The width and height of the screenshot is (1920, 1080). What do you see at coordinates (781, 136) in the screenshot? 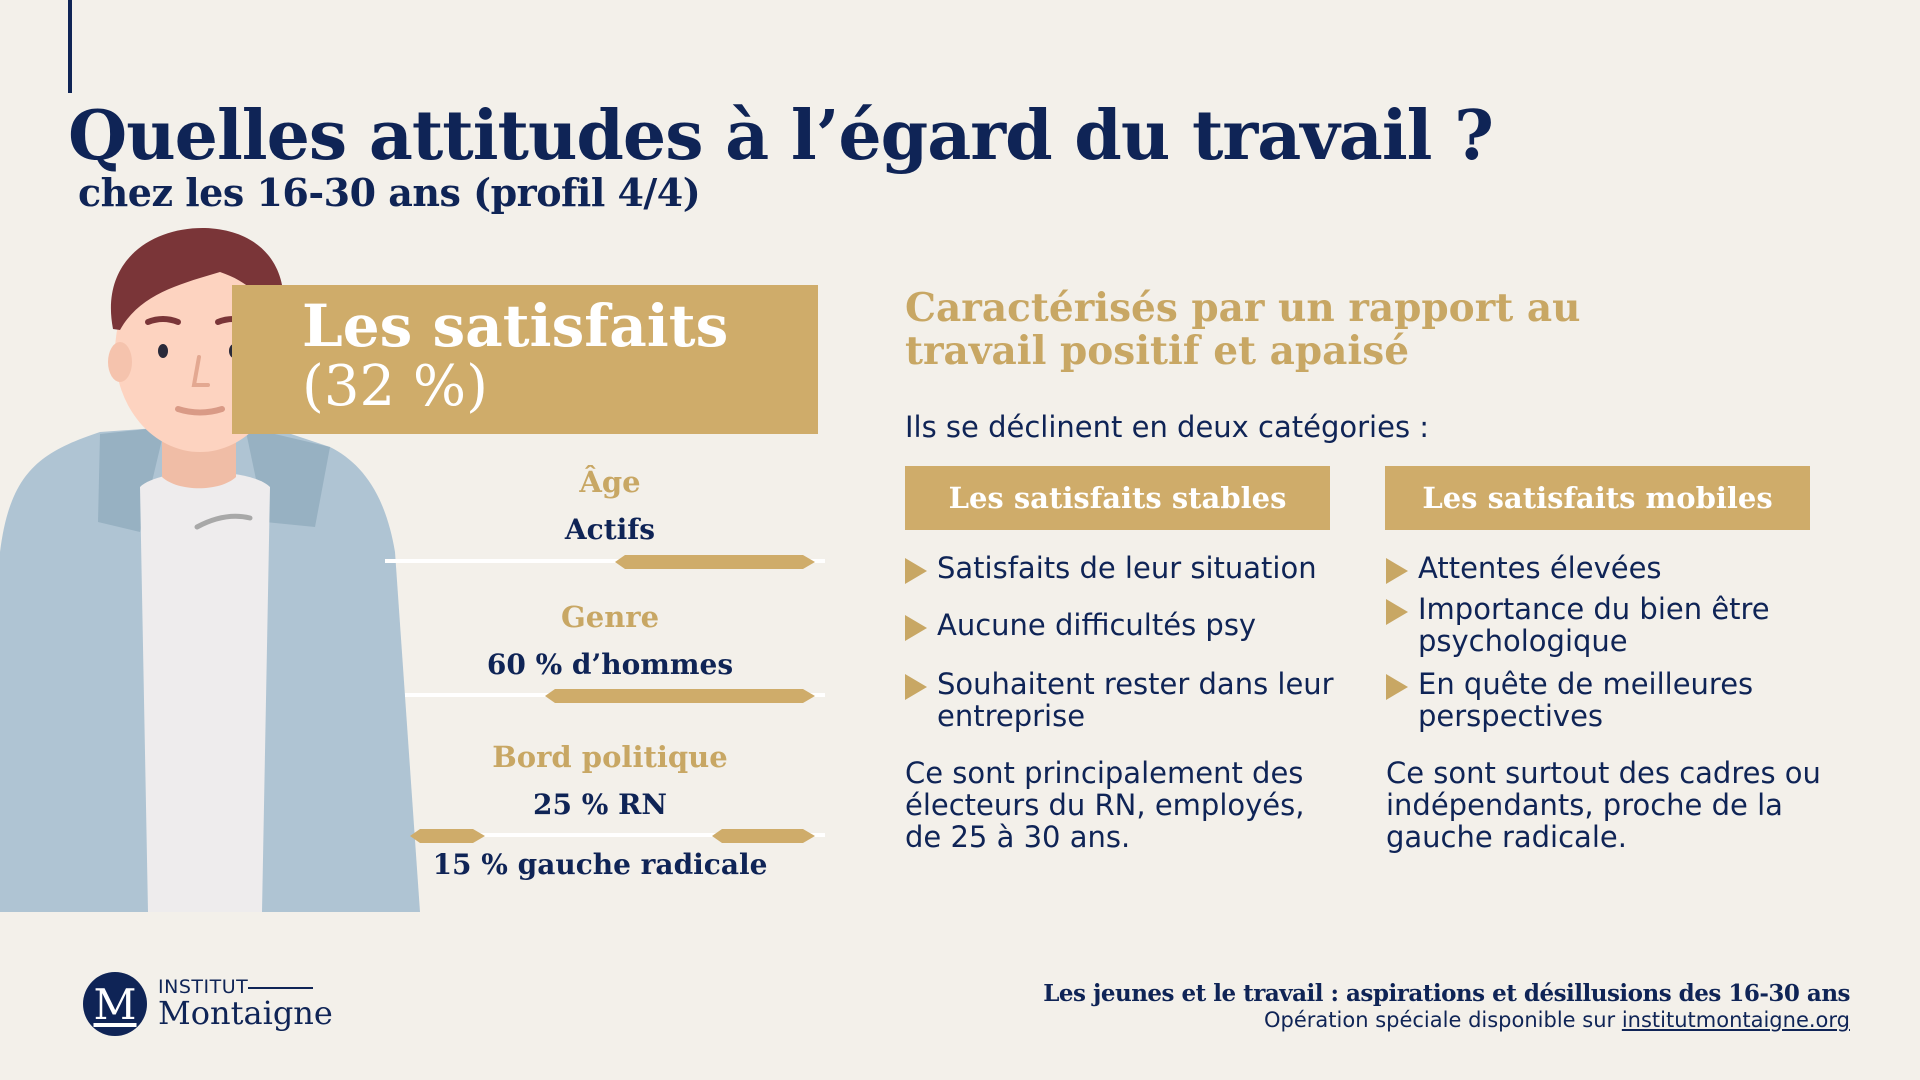
I see `page-title: Quelles attitudes à l’égard du travail ?` at bounding box center [781, 136].